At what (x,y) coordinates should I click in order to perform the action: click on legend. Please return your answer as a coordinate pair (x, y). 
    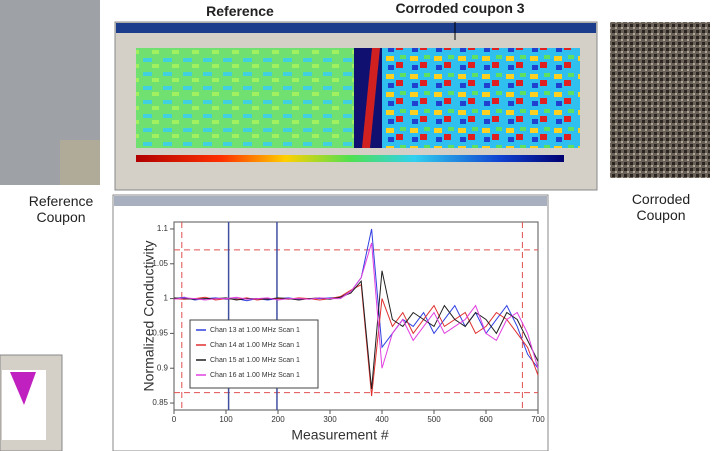
    Looking at the image, I should click on (254, 354).